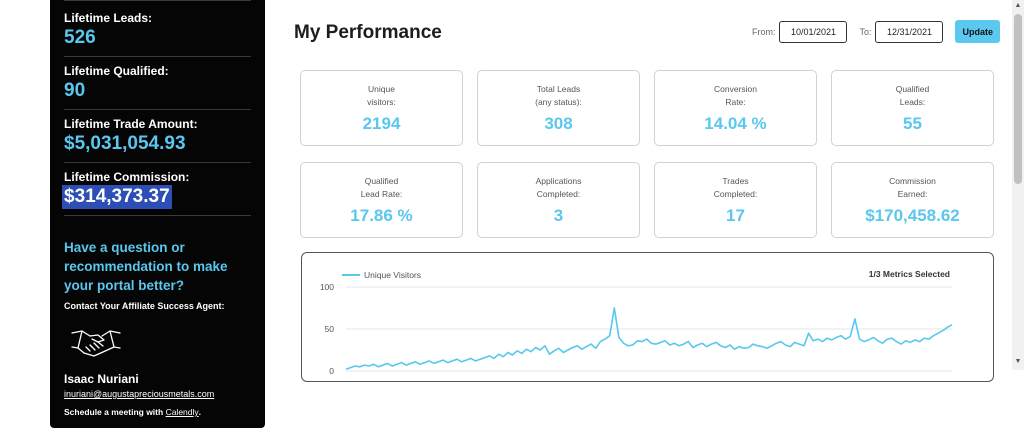  I want to click on series-line-unique-visitors, so click(649, 339).